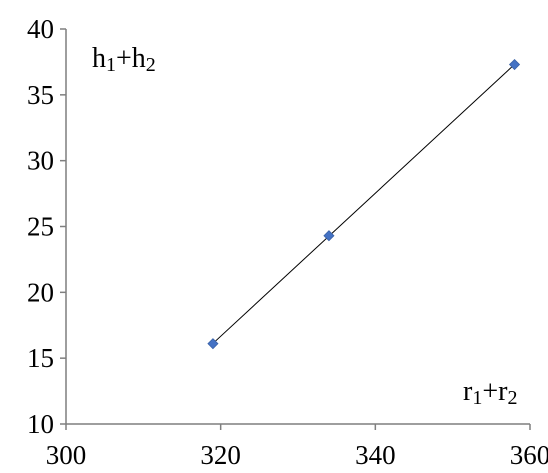 Image resolution: width=548 pixels, height=473 pixels. I want to click on y-ticks: 10 15 20 25 30 35 40, so click(46, 226).